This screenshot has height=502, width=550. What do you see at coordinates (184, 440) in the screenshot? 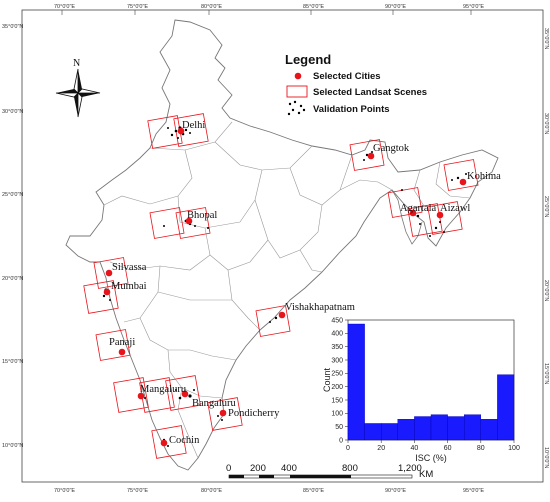
I see `city-label-cochin: Cochin` at bounding box center [184, 440].